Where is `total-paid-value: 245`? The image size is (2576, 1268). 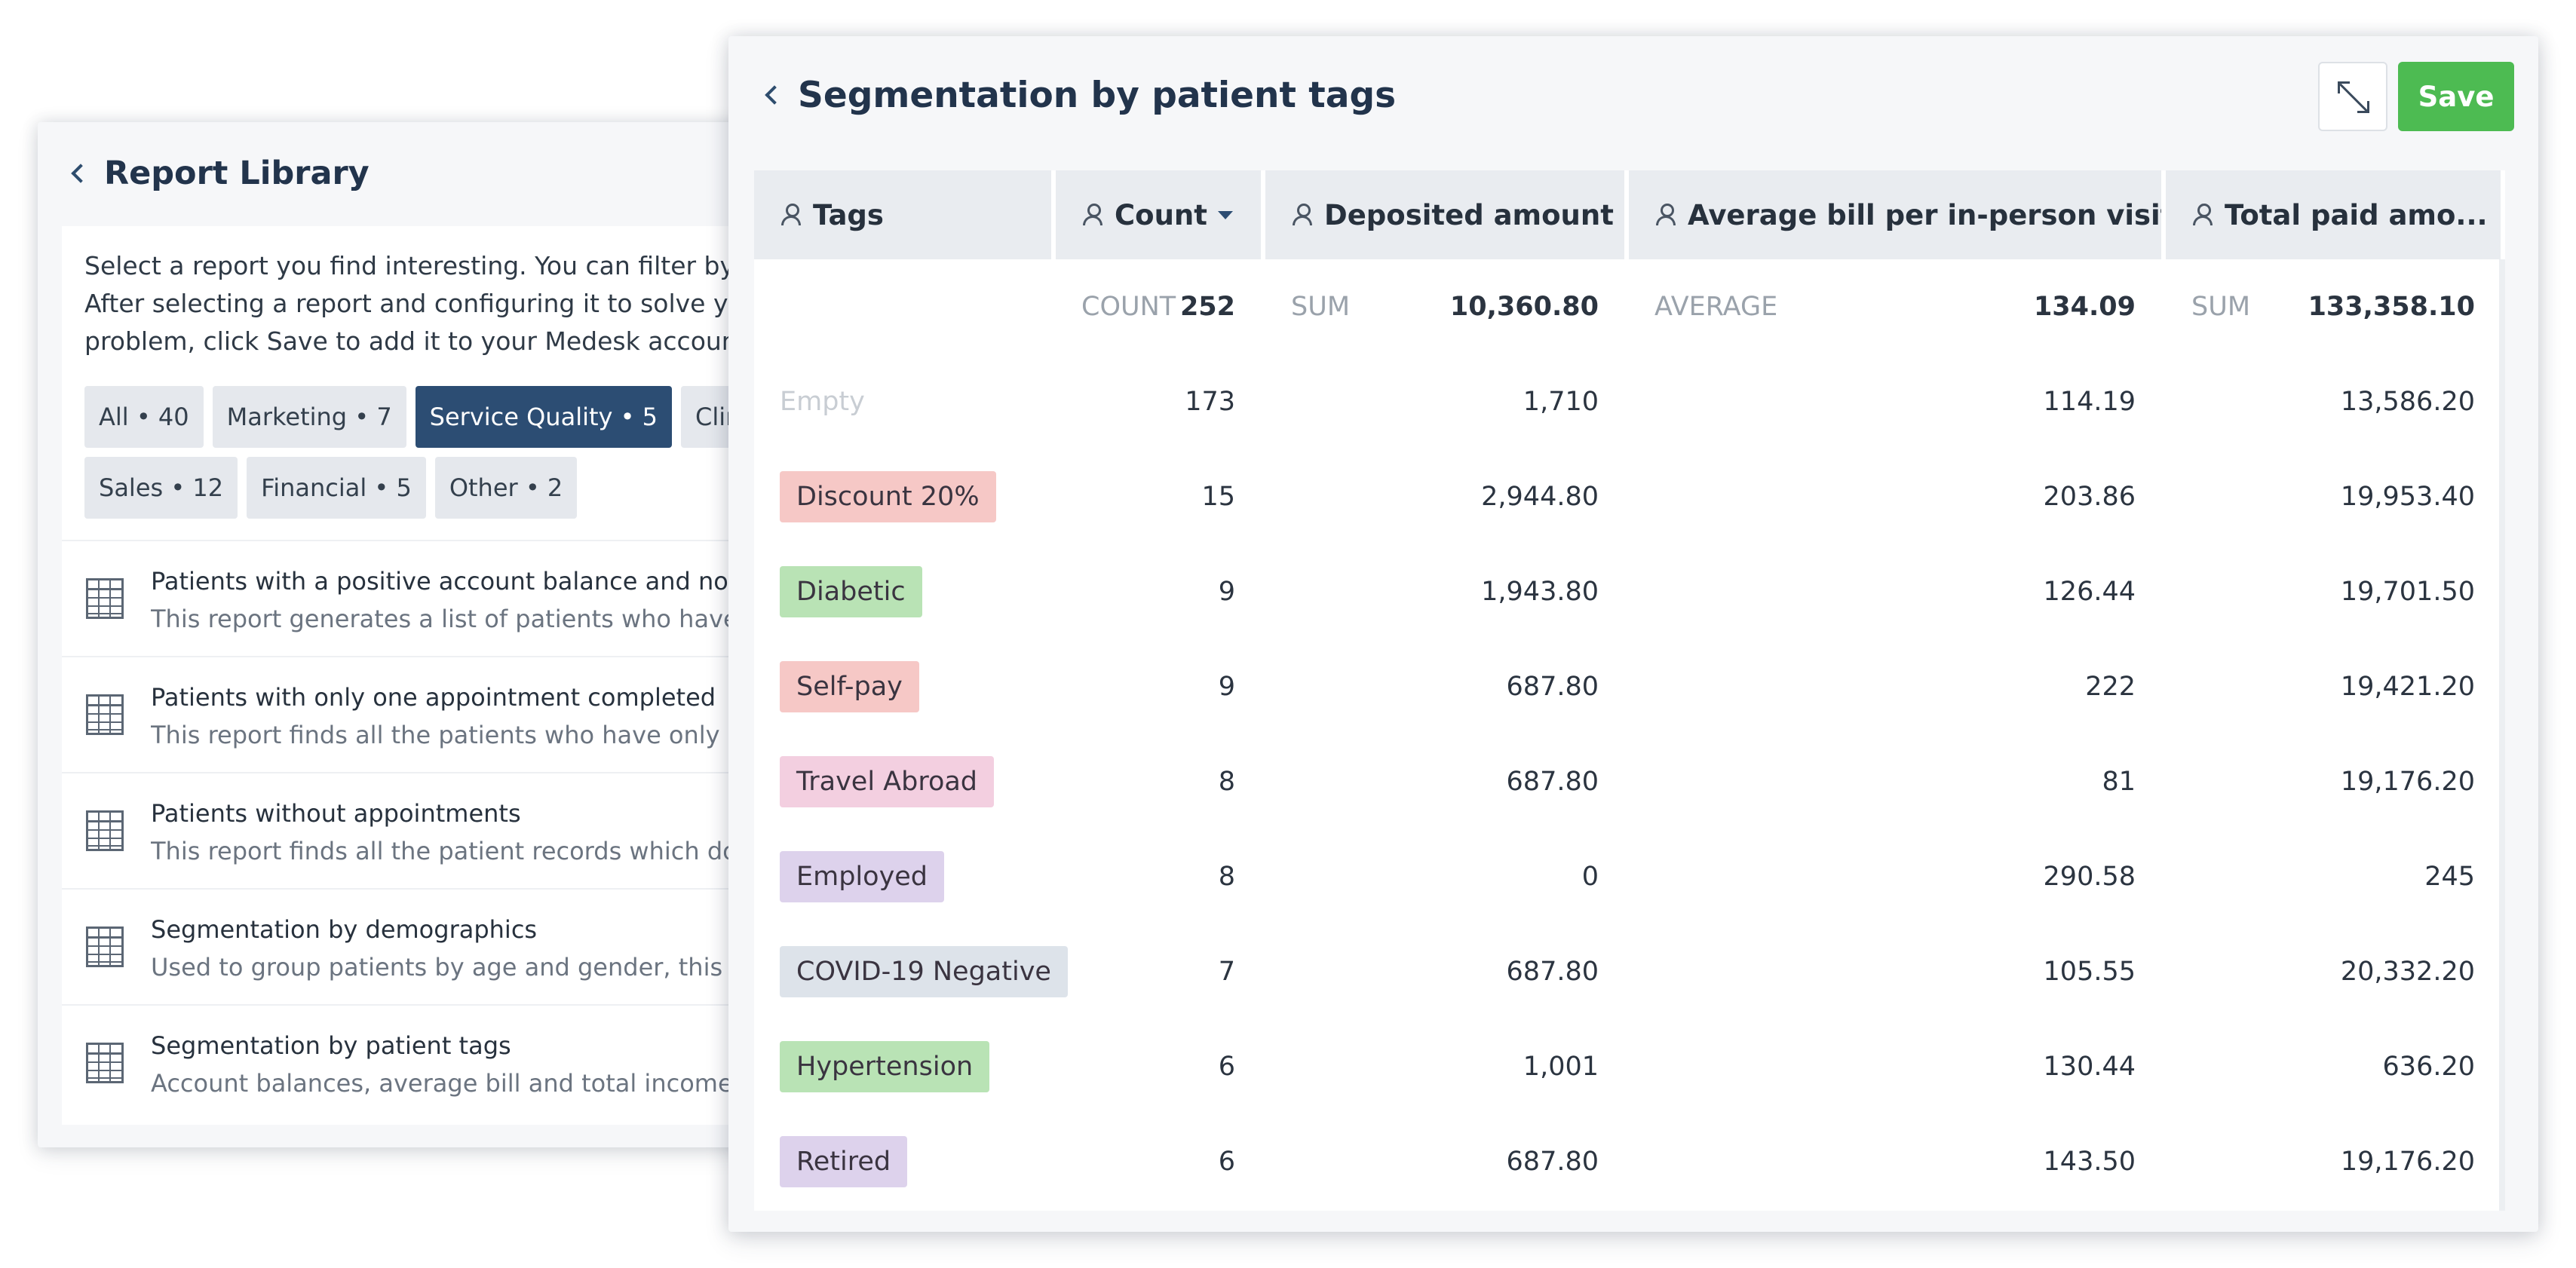
total-paid-value: 245 is located at coordinates (2449, 877).